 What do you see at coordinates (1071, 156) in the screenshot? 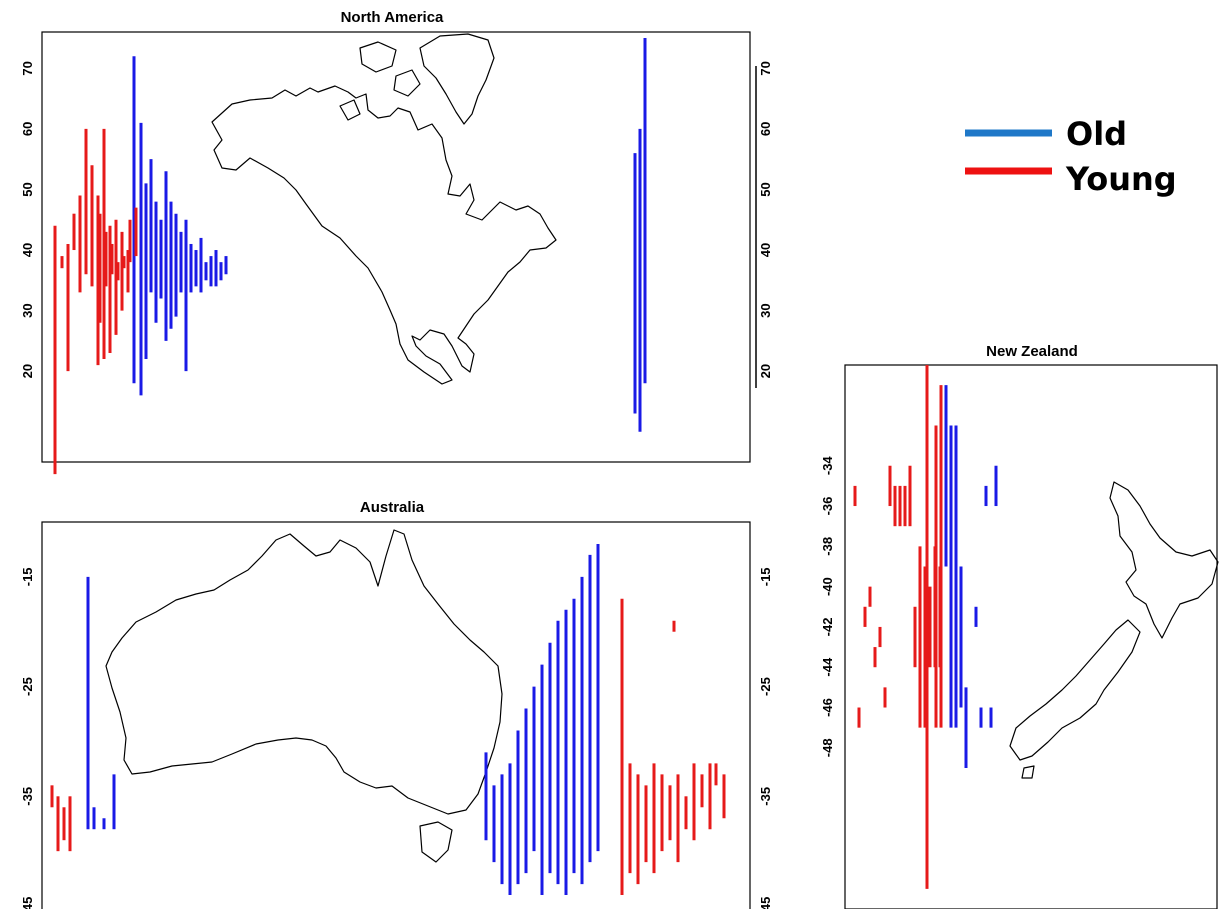
I see `legend: Old Young` at bounding box center [1071, 156].